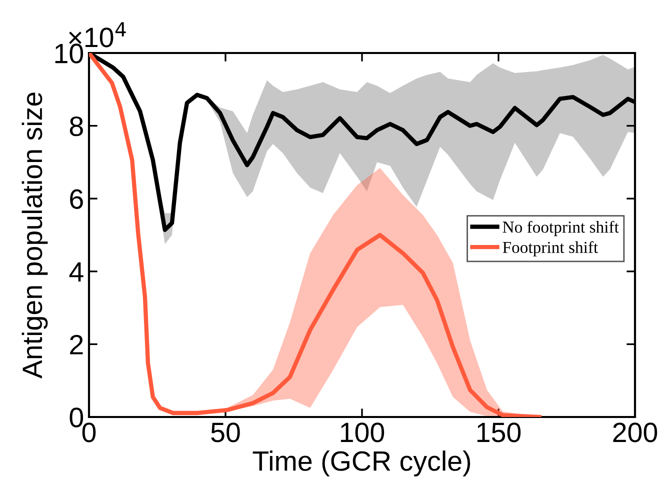 The height and width of the screenshot is (496, 666). What do you see at coordinates (560, 228) in the screenshot?
I see `legend-label: No footprint shift` at bounding box center [560, 228].